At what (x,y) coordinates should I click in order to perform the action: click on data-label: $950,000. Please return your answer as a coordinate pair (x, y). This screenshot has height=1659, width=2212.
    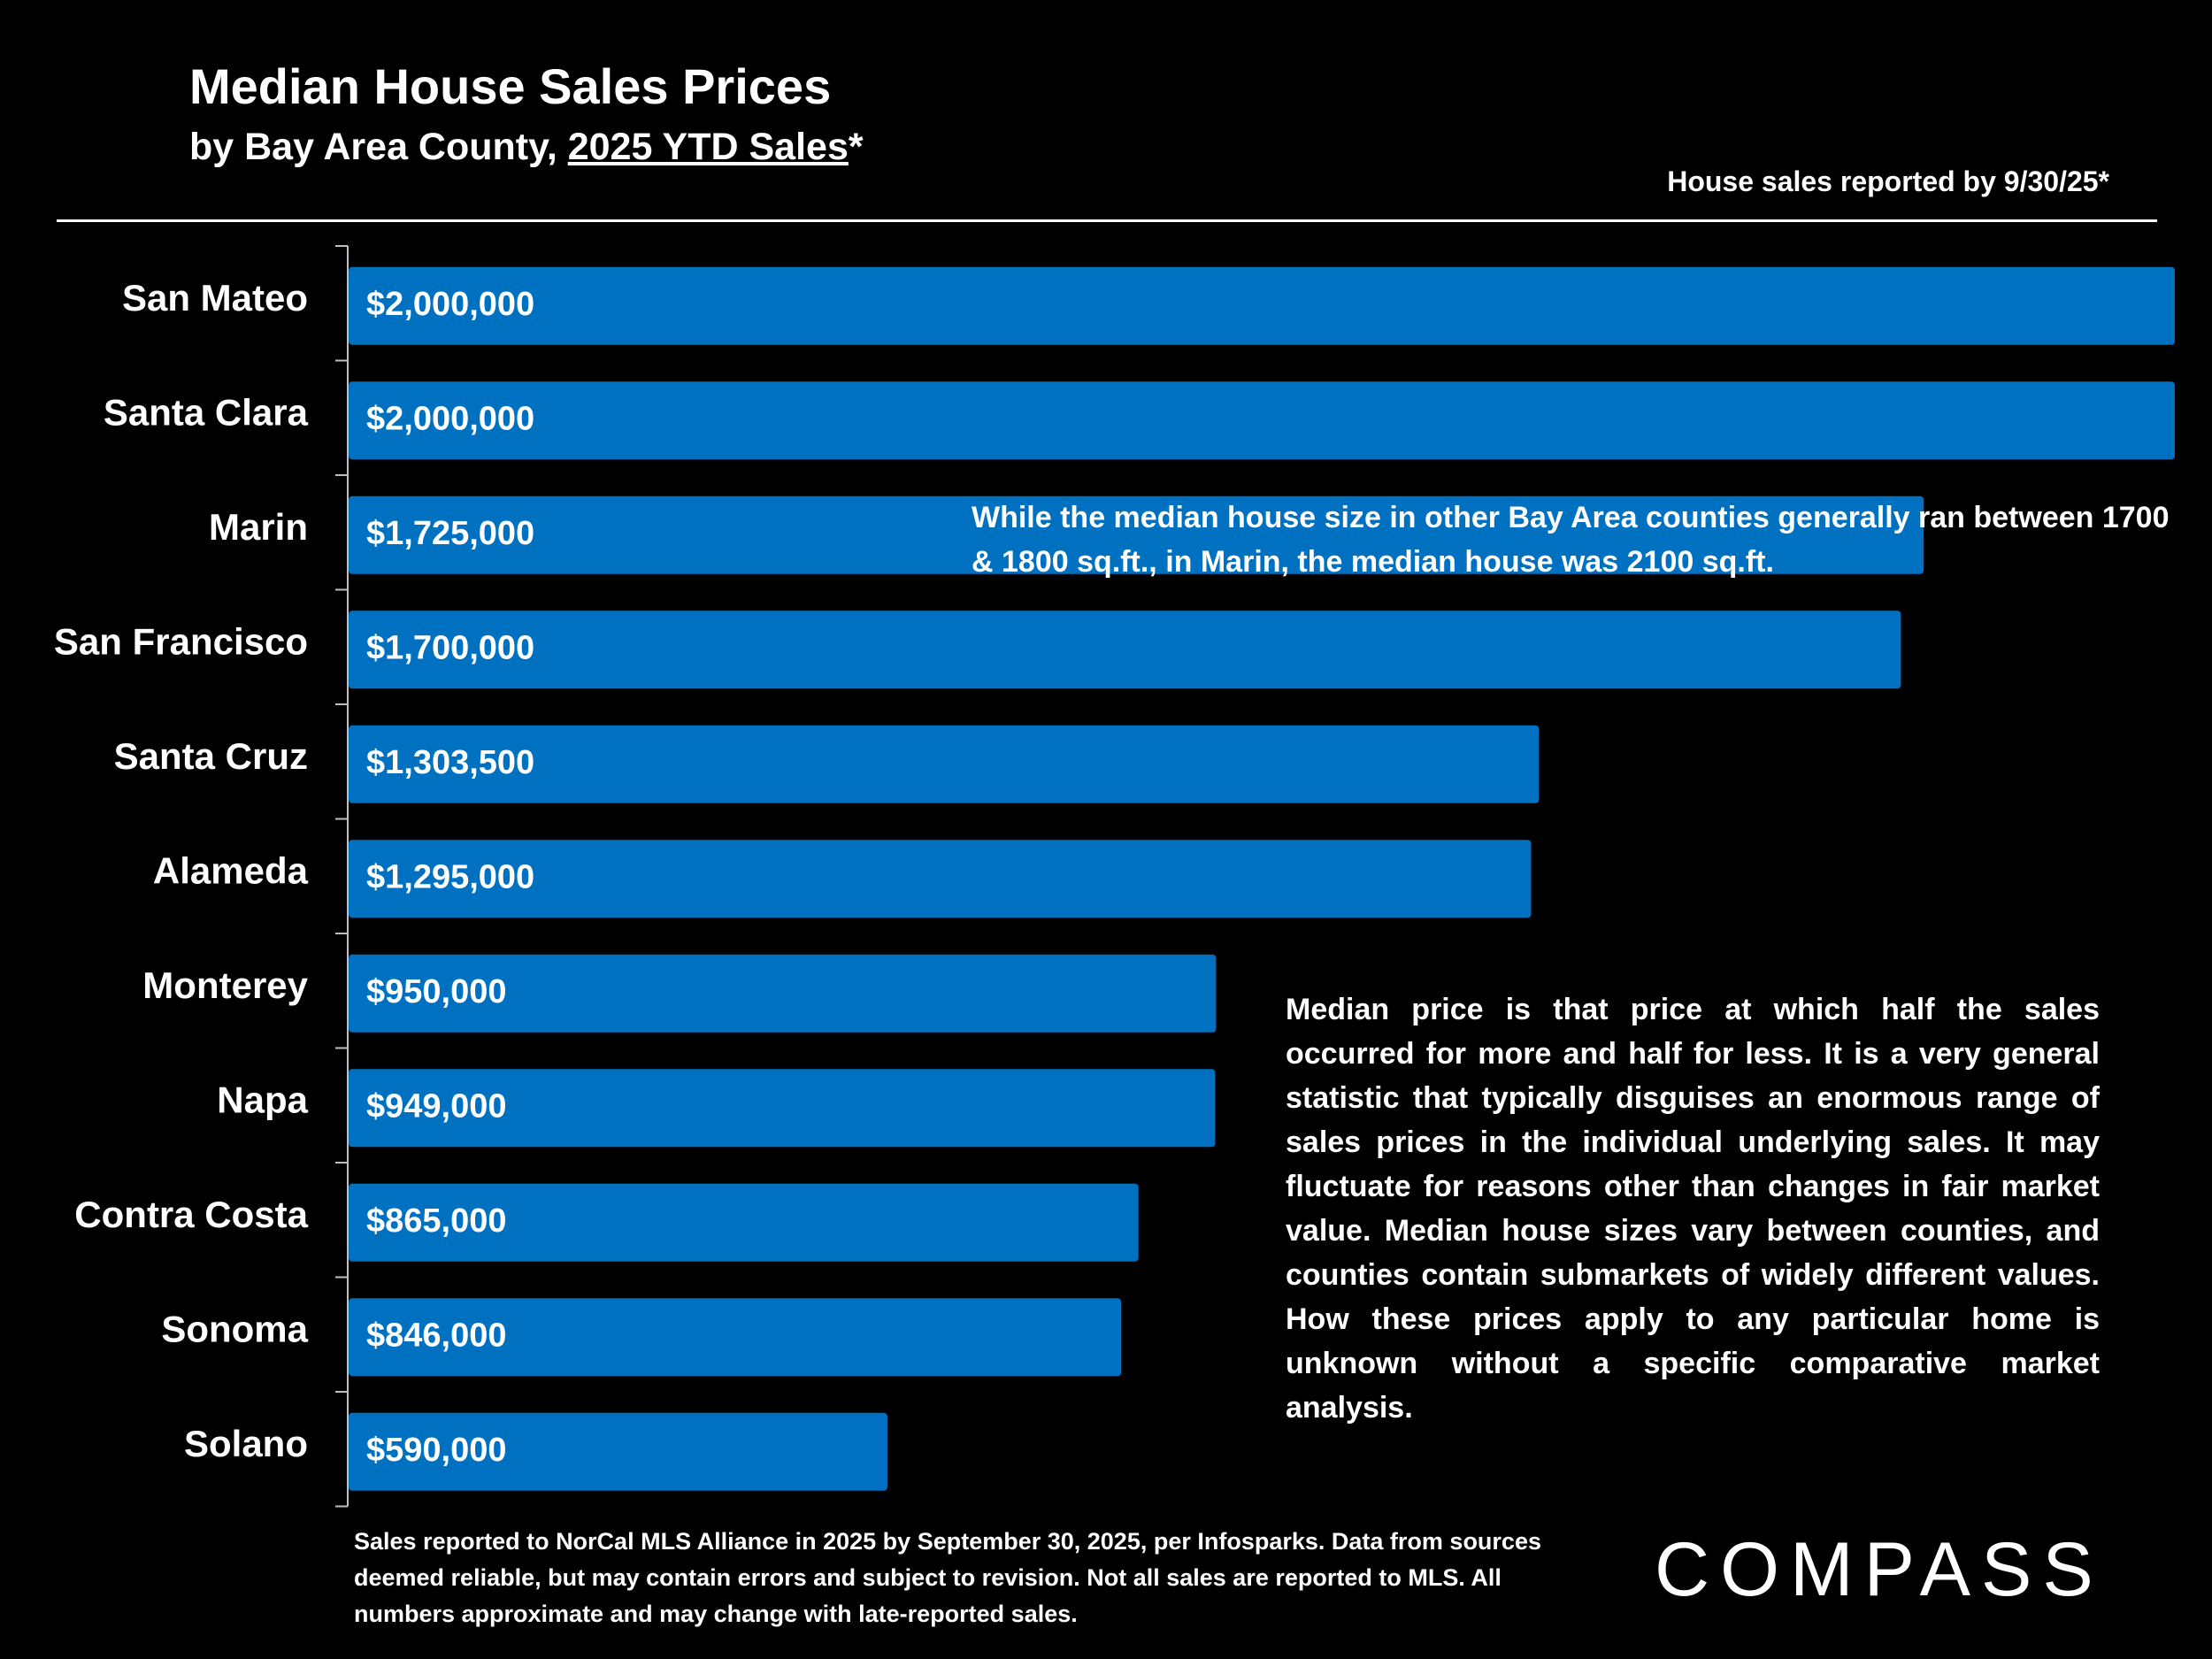
    Looking at the image, I should click on (437, 992).